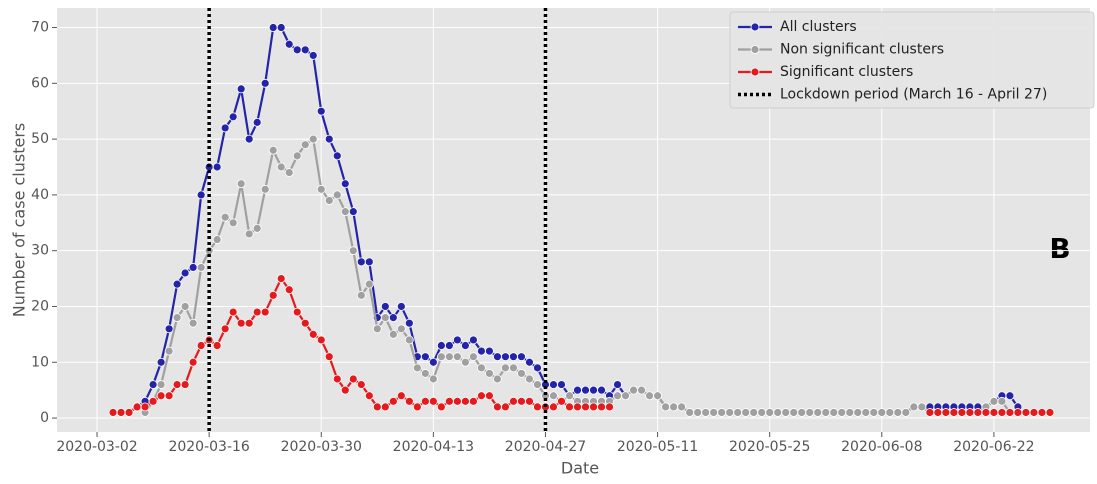  Describe the element at coordinates (40, 195) in the screenshot. I see `y-tick-label: 40` at that location.